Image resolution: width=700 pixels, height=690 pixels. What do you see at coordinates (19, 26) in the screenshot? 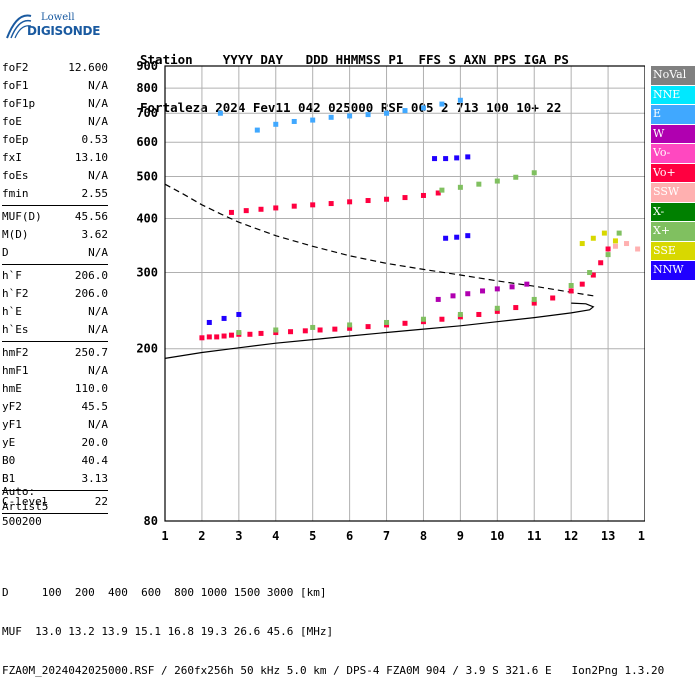
I see `logo-arcs-icon` at bounding box center [19, 26].